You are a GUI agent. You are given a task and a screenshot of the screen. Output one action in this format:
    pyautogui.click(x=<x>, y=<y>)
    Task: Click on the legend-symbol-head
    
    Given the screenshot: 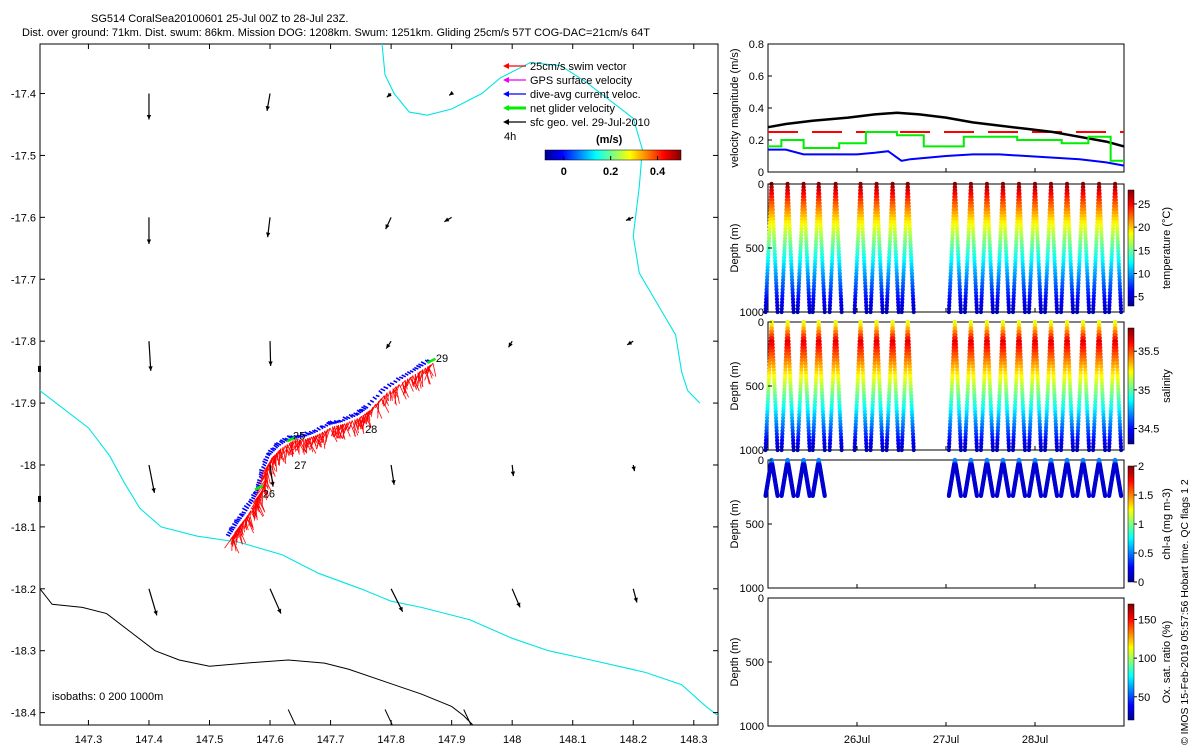 What is the action you would take?
    pyautogui.click(x=506, y=122)
    